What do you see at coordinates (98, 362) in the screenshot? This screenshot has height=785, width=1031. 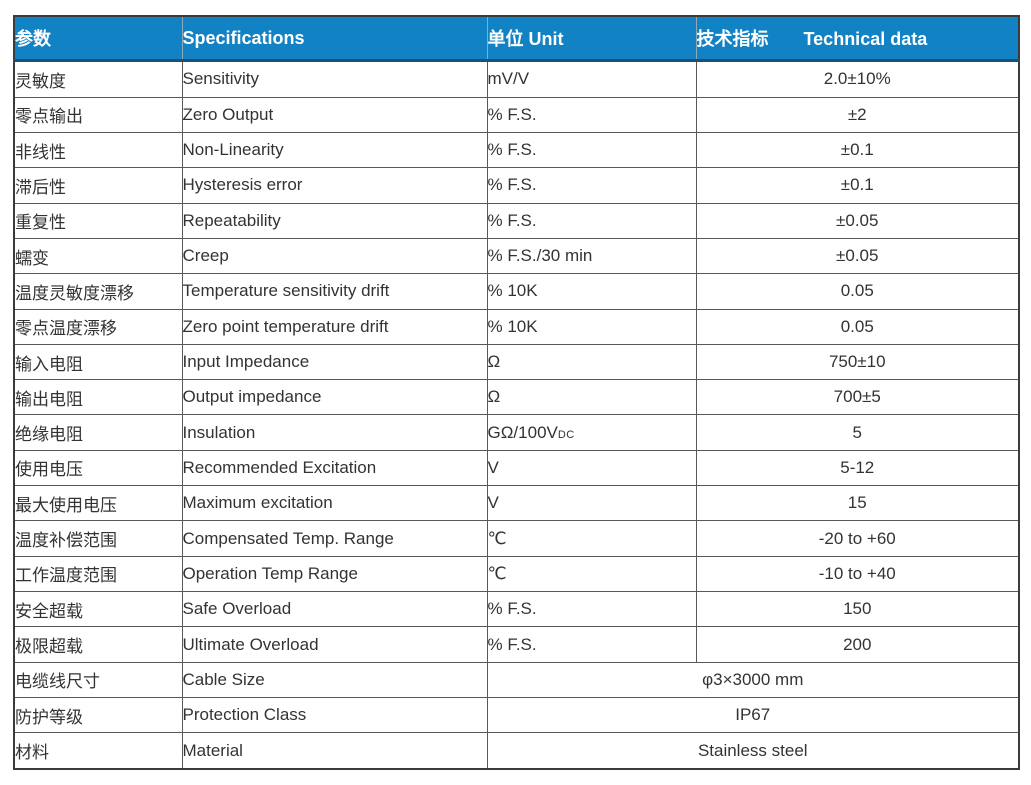 I see `param-cn-cell: 输入电阻` at bounding box center [98, 362].